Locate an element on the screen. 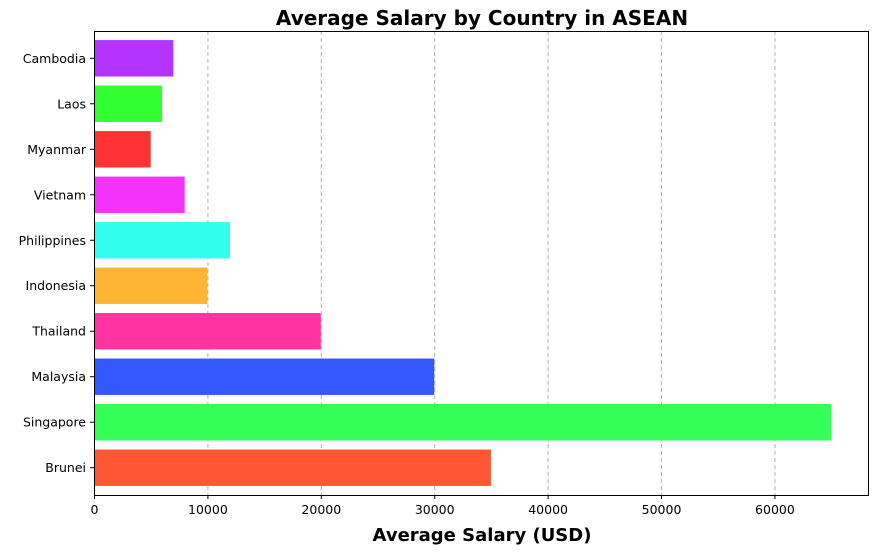 Image resolution: width=879 pixels, height=554 pixels. x-tick-label-1: 10000 is located at coordinates (208, 509).